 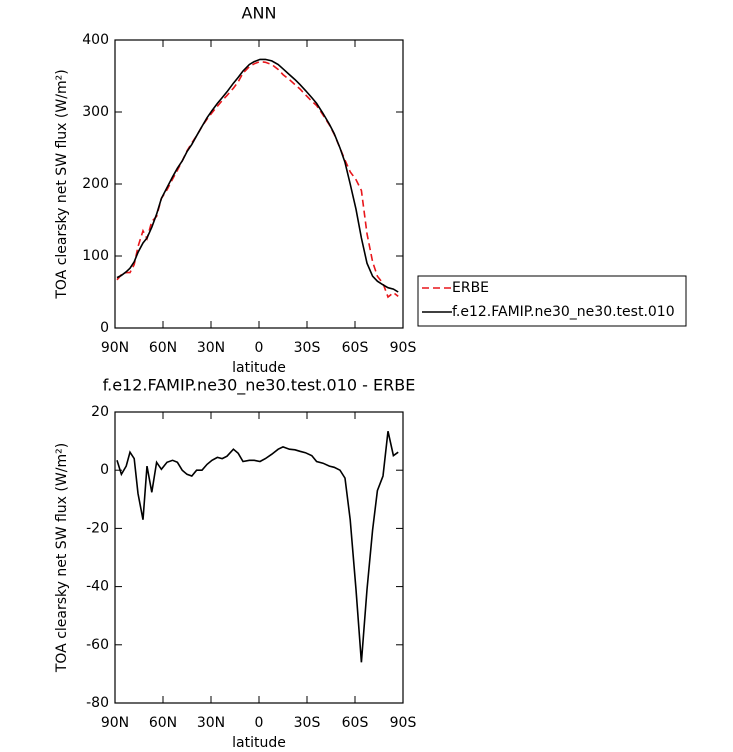 I want to click on chart-title: ANN, so click(x=259, y=13).